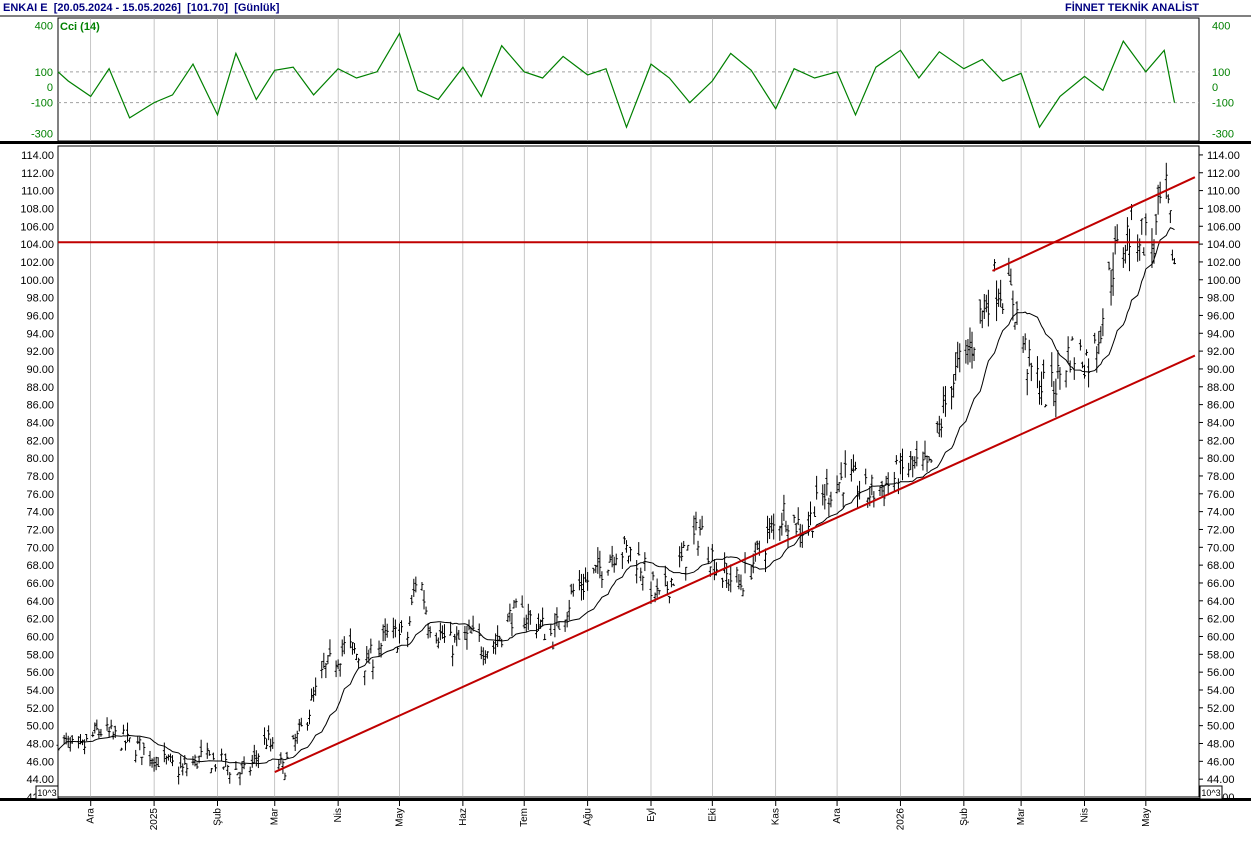  Describe the element at coordinates (46, 793) in the screenshot. I see `scale-box-left-label: 10^3` at that location.